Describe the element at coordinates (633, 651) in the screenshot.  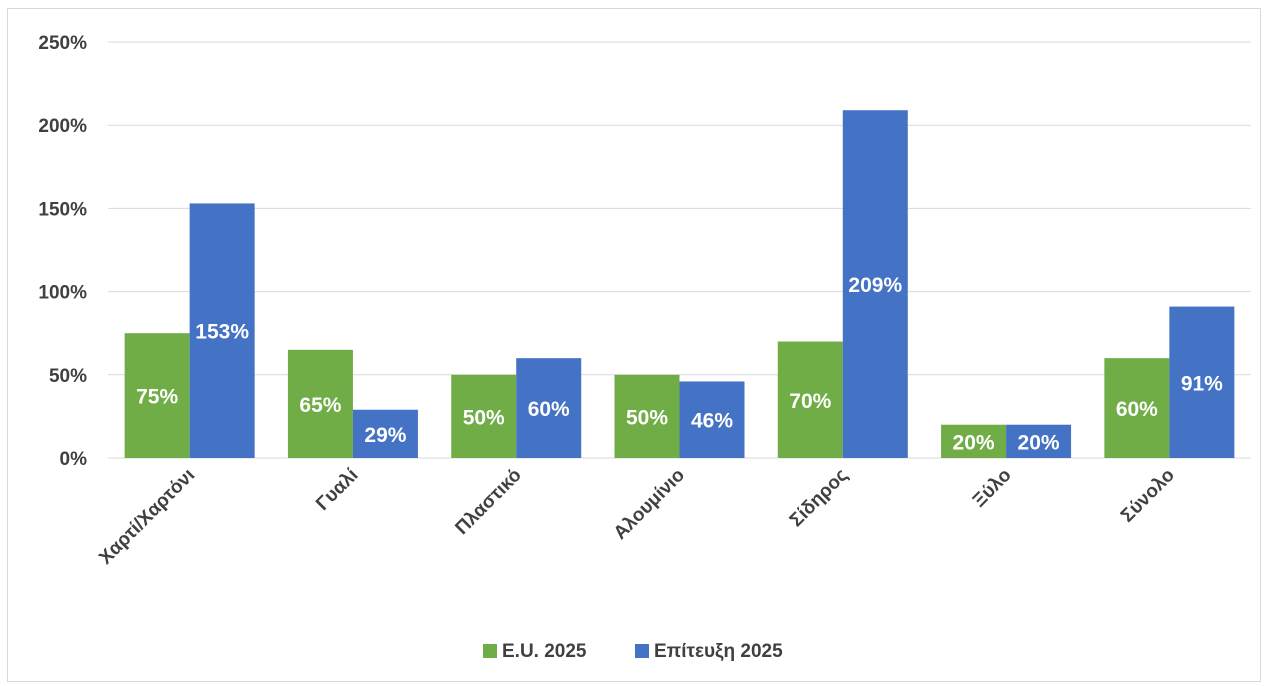
I see `legend: E.U. 2025 Επίτευξη 2025` at that location.